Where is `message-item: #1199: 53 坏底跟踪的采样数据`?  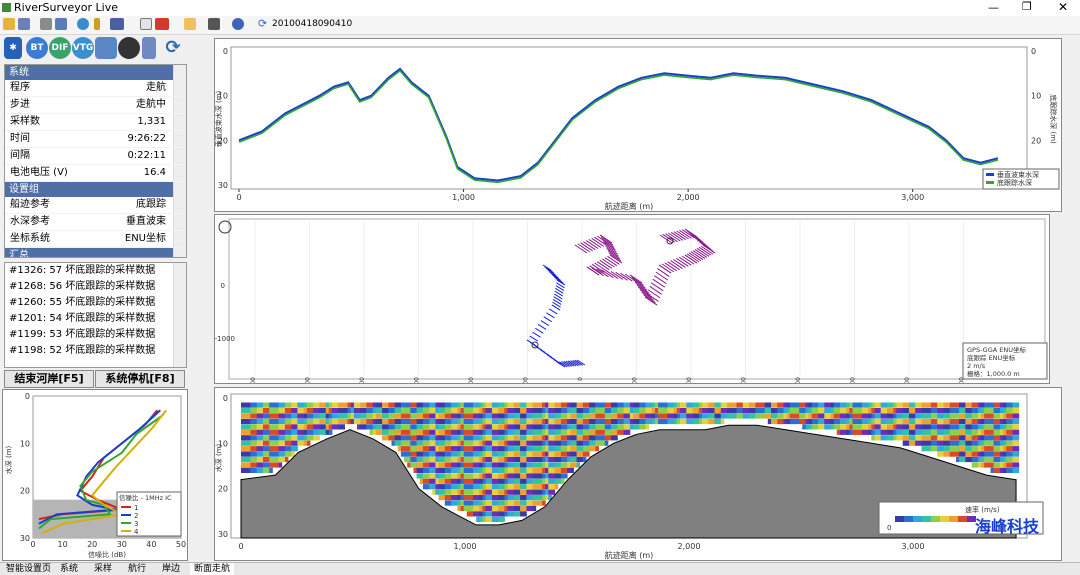
message-item: #1199: 53 坏底跟踪的采样数据 is located at coordinates (82, 334).